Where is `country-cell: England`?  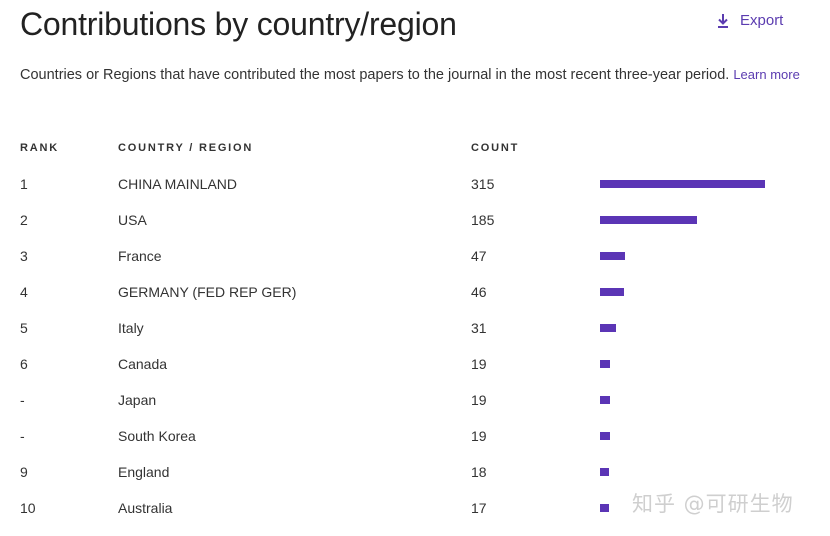 country-cell: England is located at coordinates (144, 472).